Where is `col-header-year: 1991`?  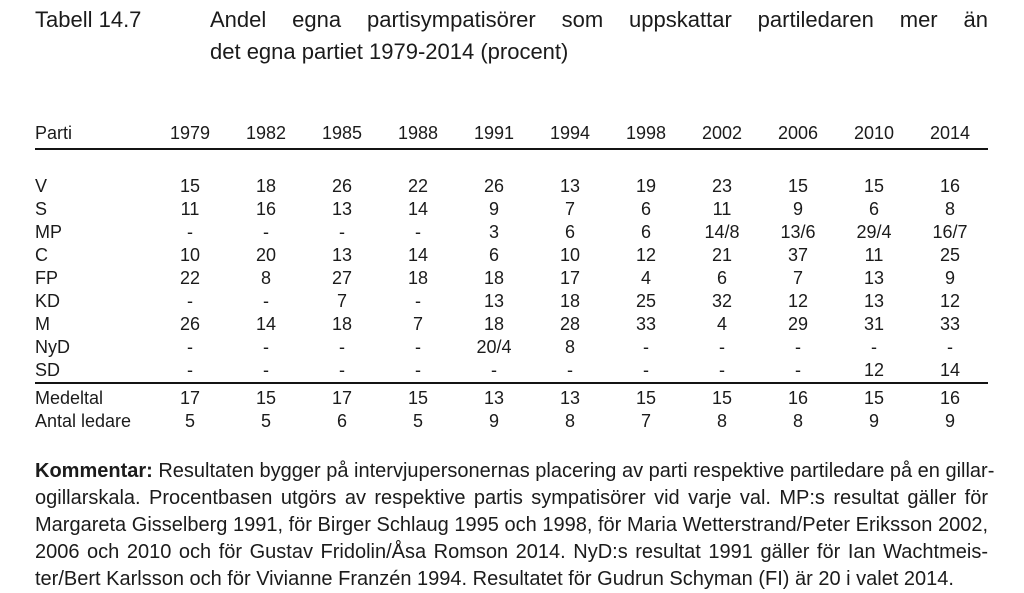 col-header-year: 1991 is located at coordinates (494, 135).